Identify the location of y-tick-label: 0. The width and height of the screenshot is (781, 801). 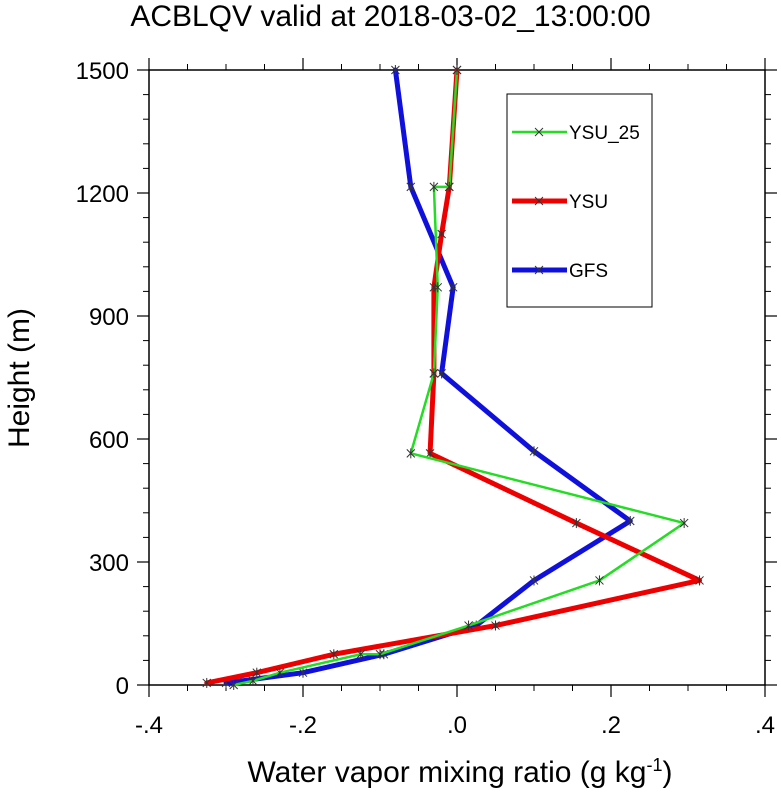
(122, 686).